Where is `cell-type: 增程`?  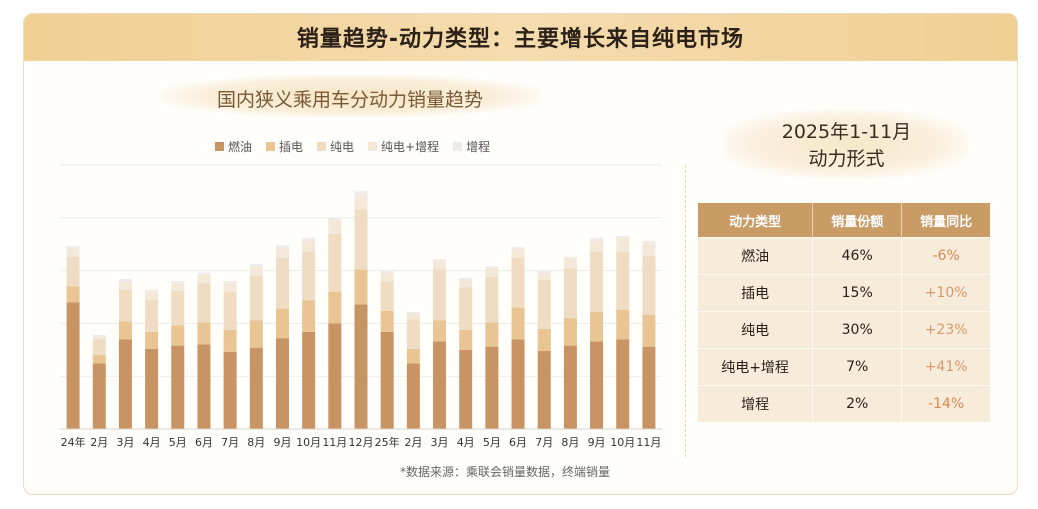 cell-type: 增程 is located at coordinates (756, 403).